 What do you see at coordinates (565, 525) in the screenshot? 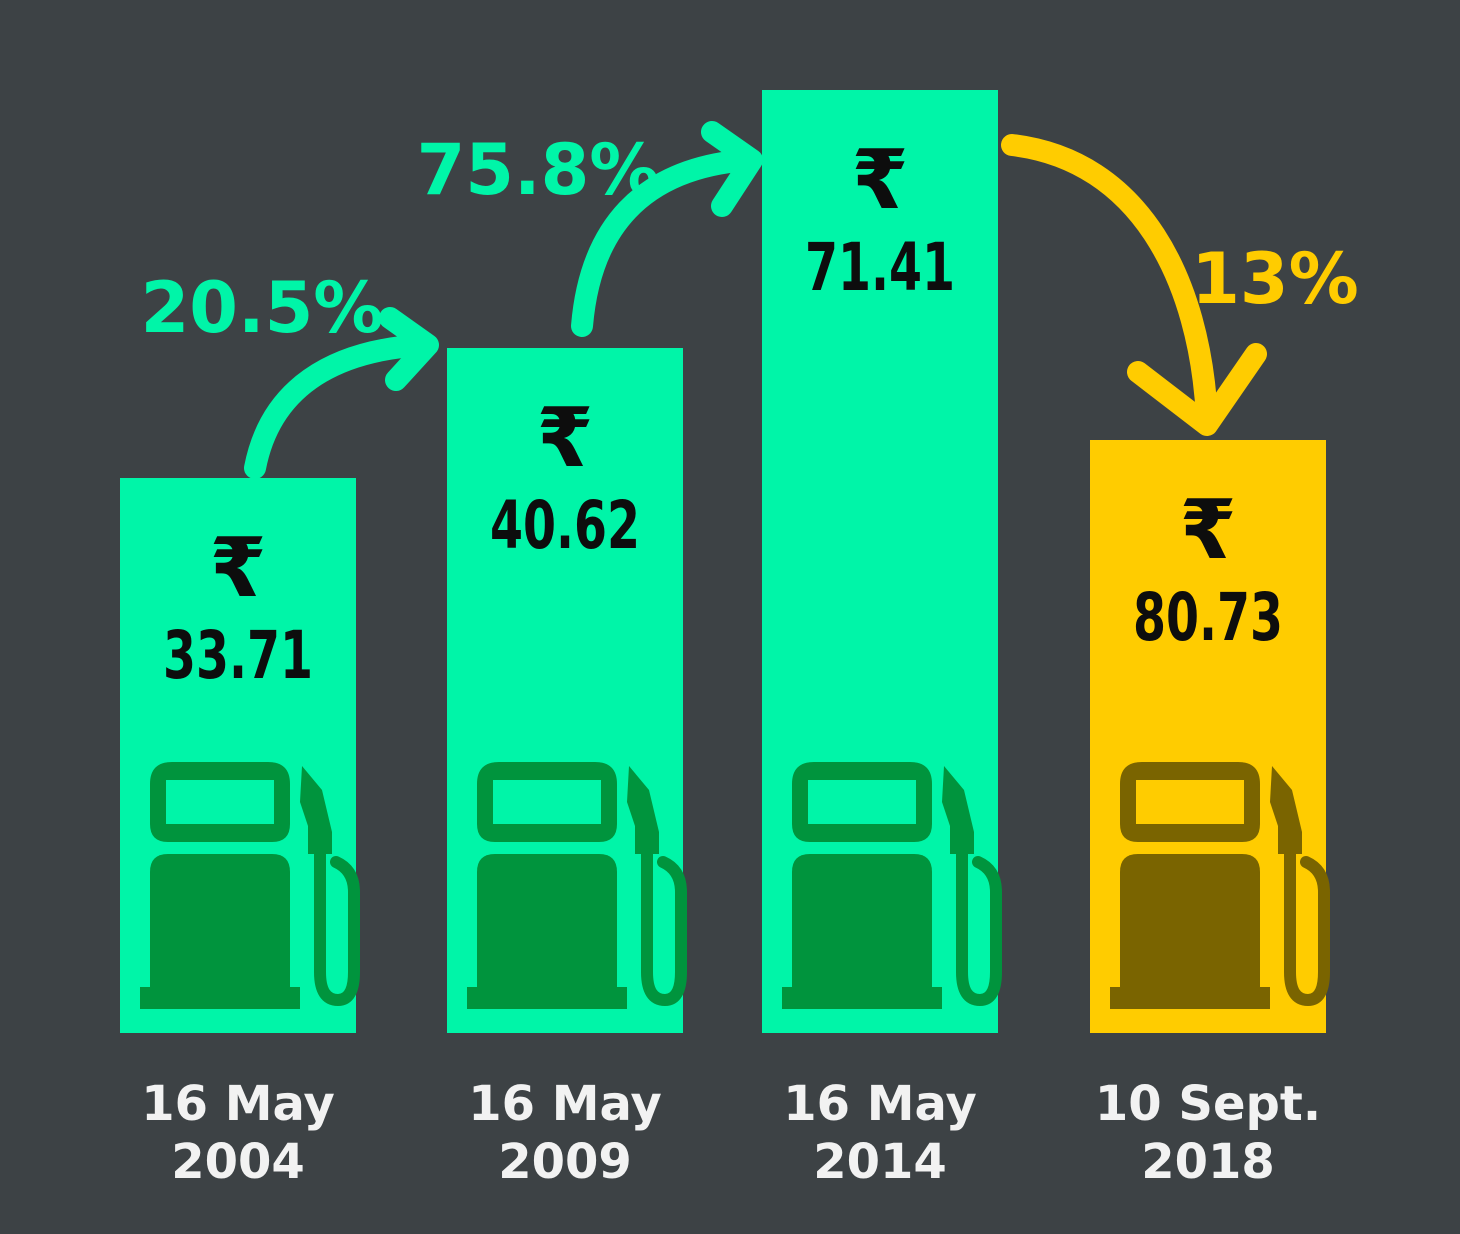
I see `value-label-2: 40.62` at bounding box center [565, 525].